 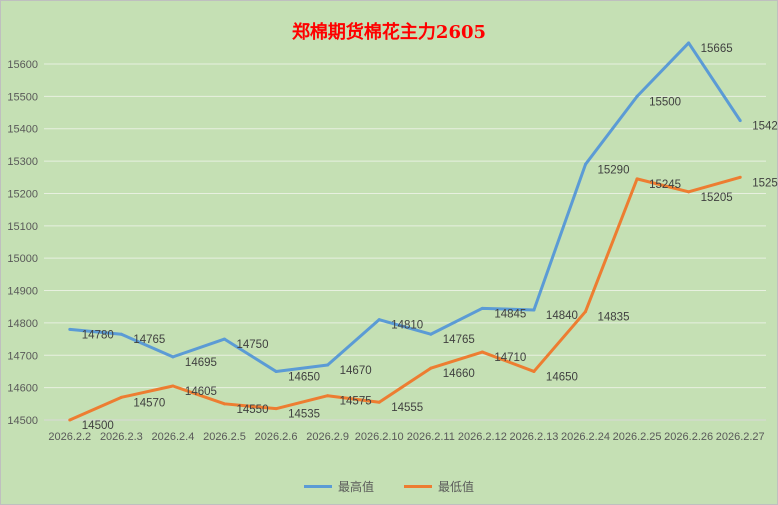 What do you see at coordinates (22, 389) in the screenshot?
I see `y-tick-label: 14600` at bounding box center [22, 389].